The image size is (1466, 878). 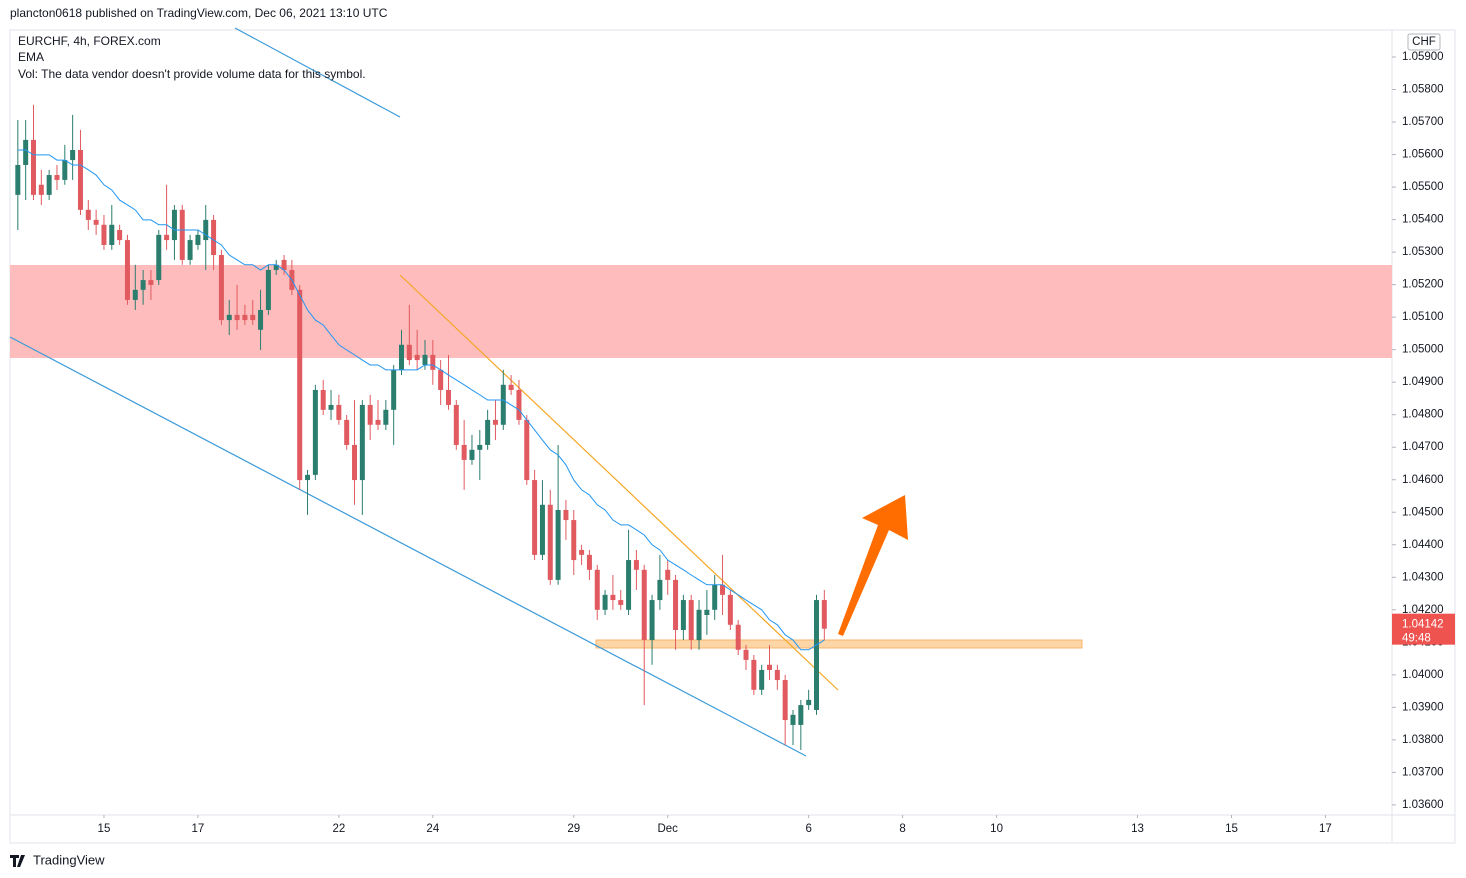 I want to click on x-tick-label: 17, so click(x=1325, y=829).